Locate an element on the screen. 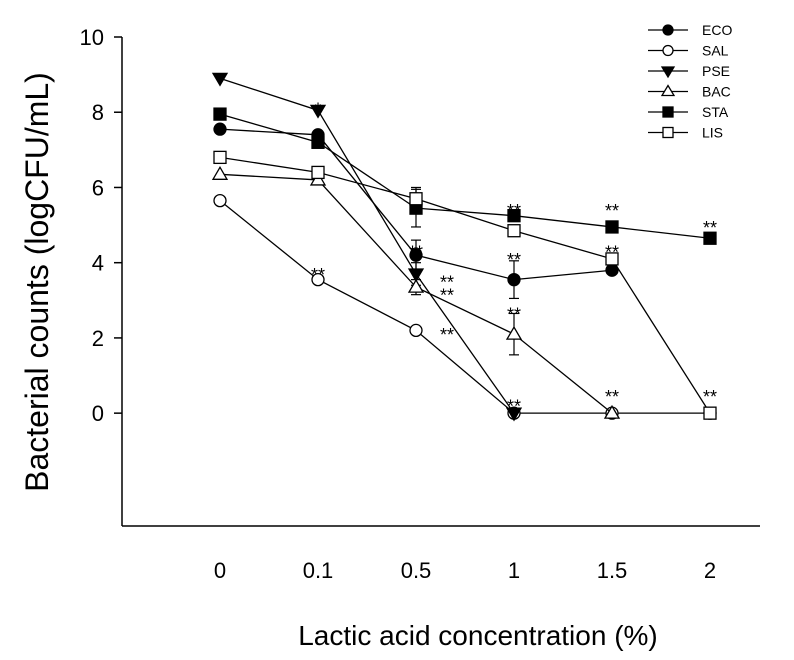  x-tick-label: 1.5 is located at coordinates (612, 570).